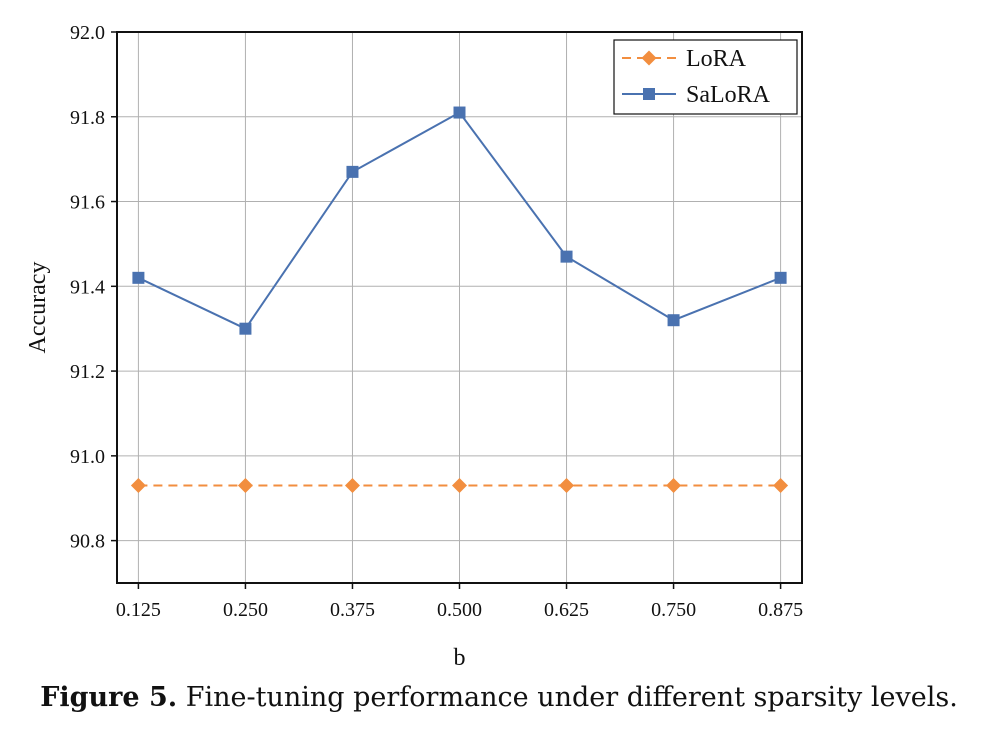 This screenshot has width=998, height=737. What do you see at coordinates (87, 287) in the screenshot?
I see `y-tick-label: 91.4` at bounding box center [87, 287].